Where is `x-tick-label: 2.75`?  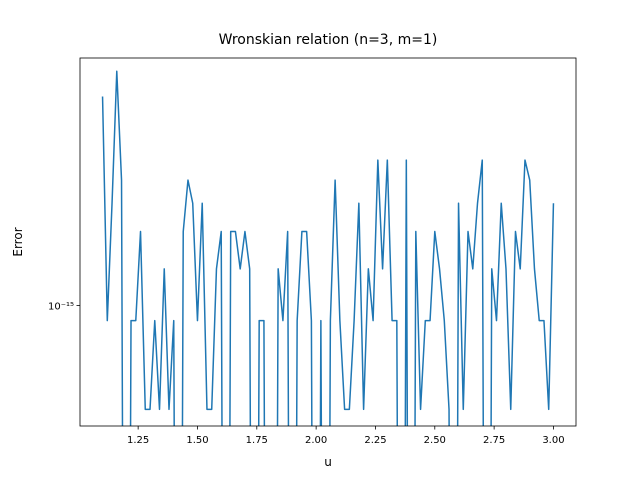
x-tick-label: 2.75 is located at coordinates (494, 440).